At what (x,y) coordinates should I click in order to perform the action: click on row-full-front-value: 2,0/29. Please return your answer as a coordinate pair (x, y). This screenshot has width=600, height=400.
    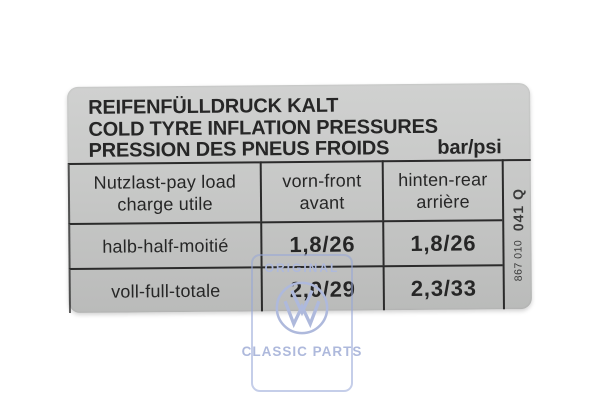
    Looking at the image, I should click on (321, 288).